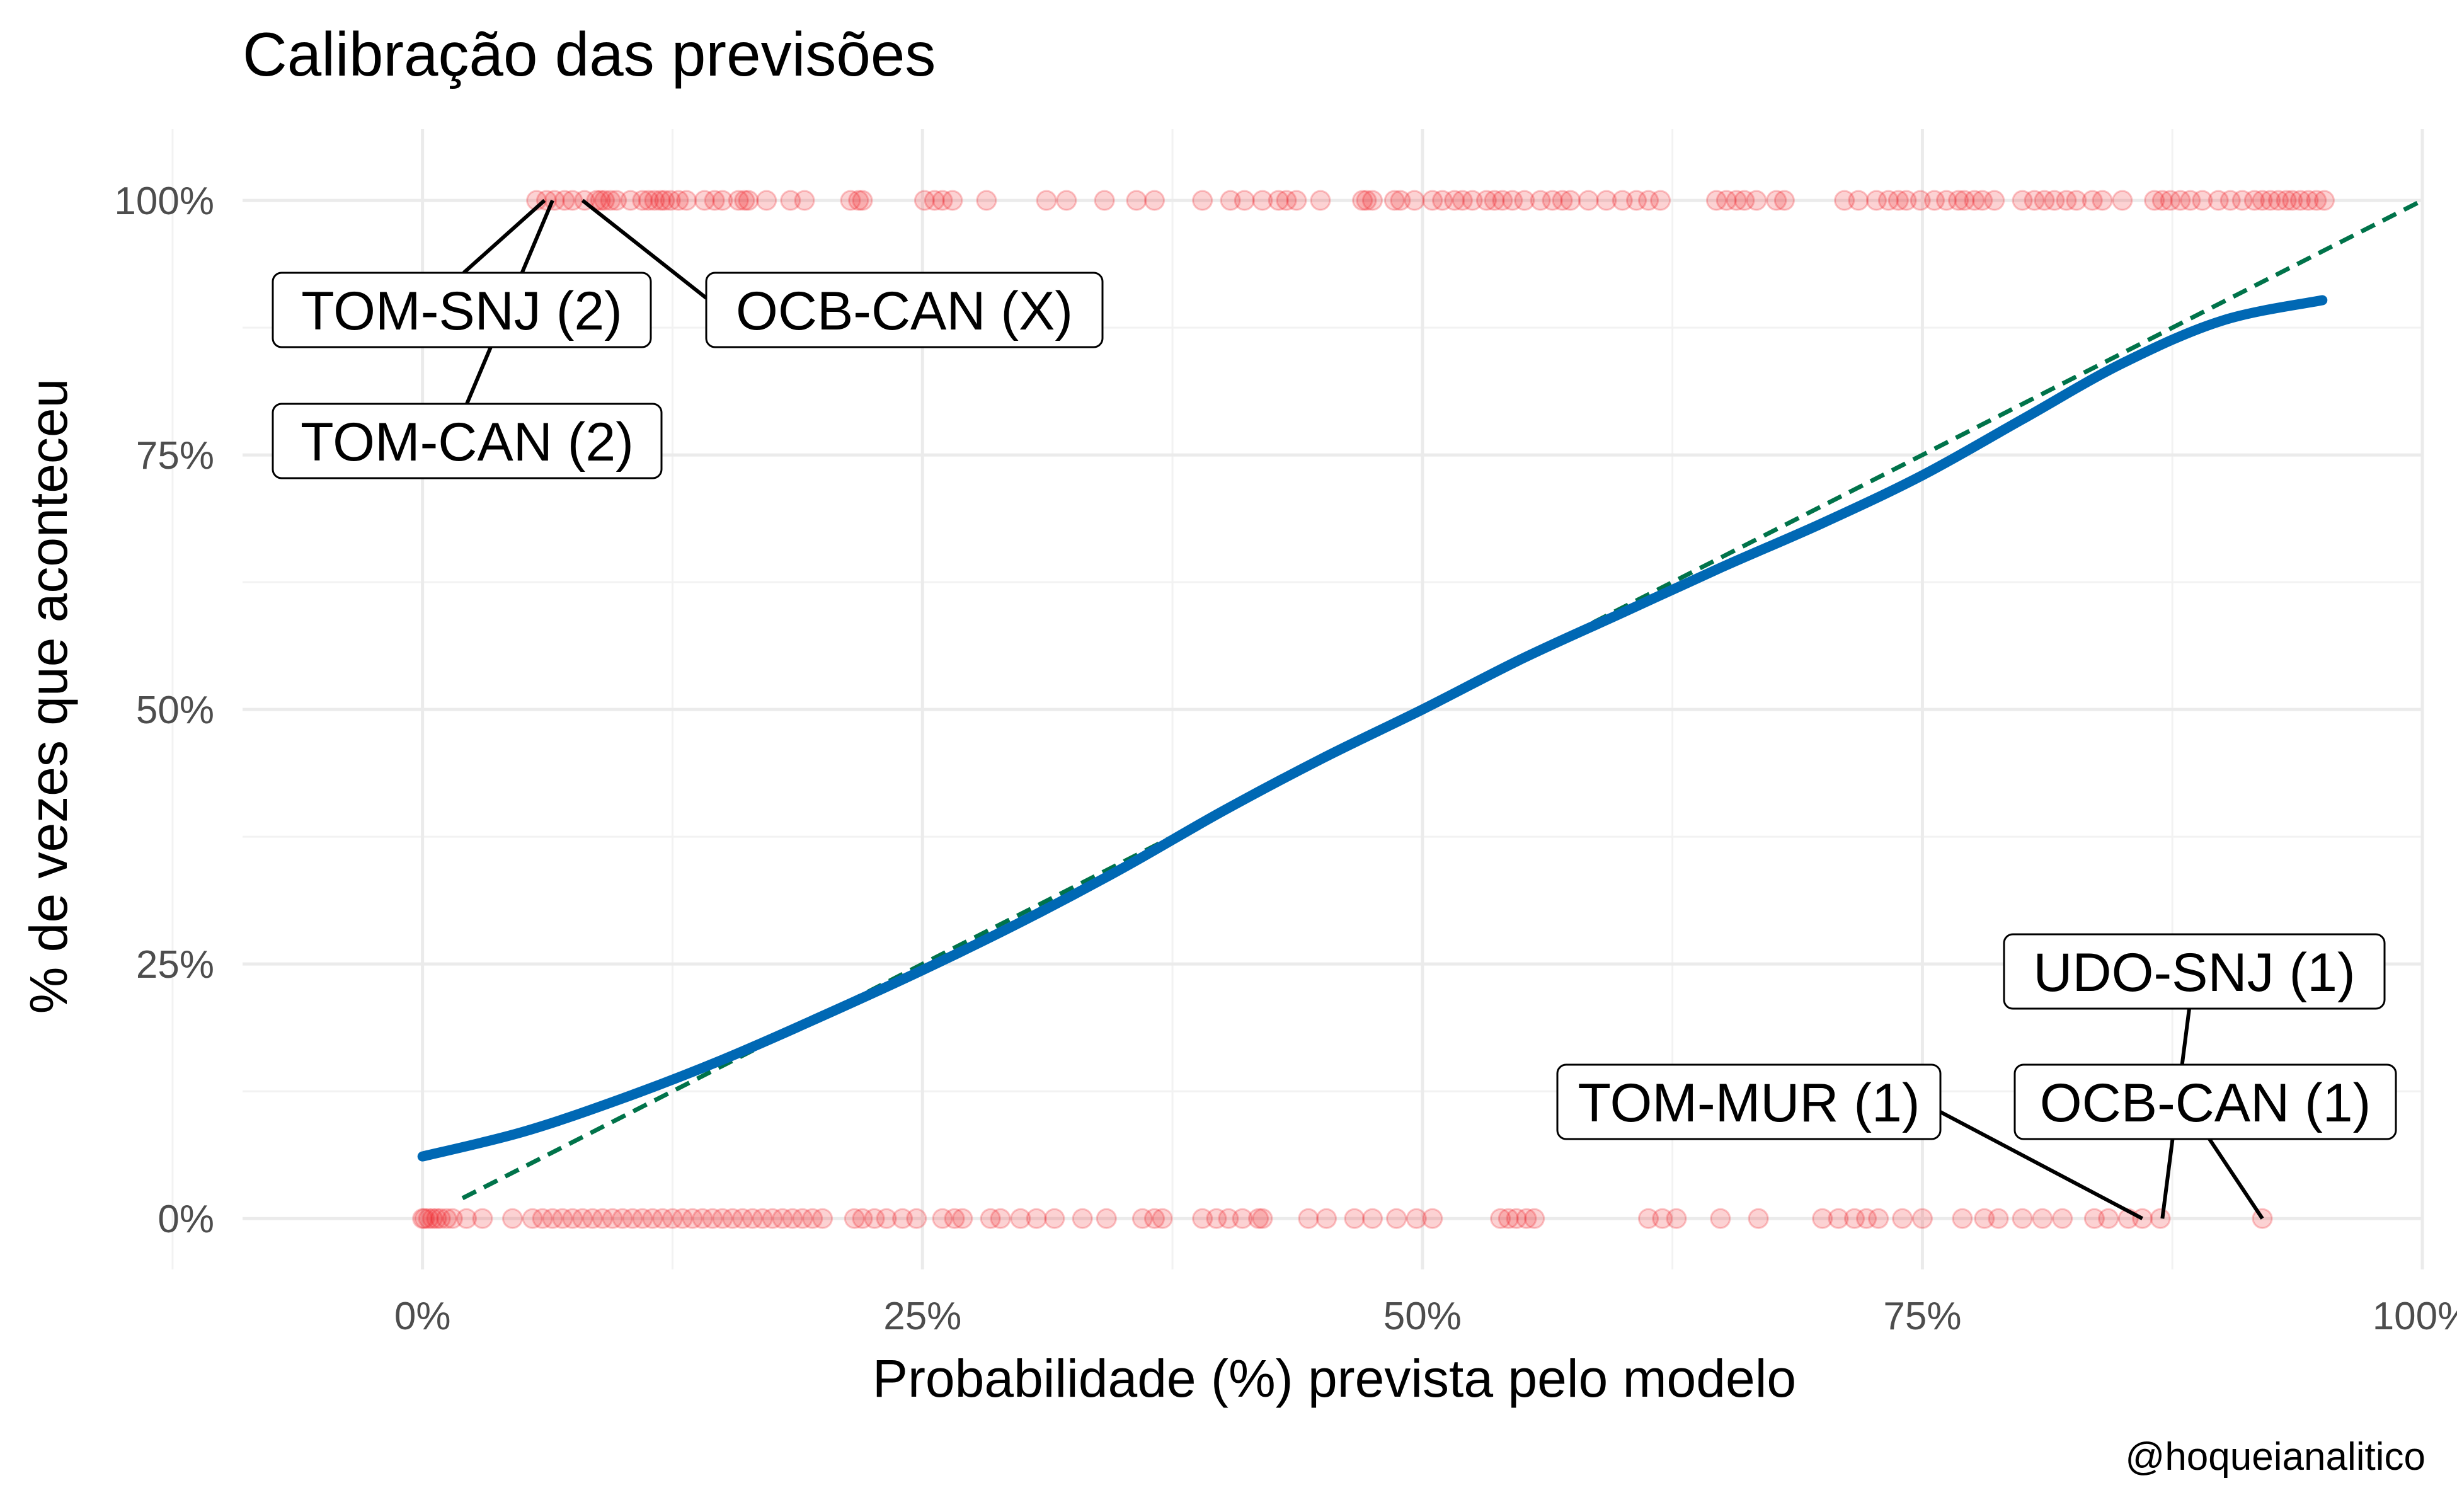 This screenshot has width=2457, height=1512. What do you see at coordinates (1422, 1316) in the screenshot?
I see `x-tick-label: 50%` at bounding box center [1422, 1316].